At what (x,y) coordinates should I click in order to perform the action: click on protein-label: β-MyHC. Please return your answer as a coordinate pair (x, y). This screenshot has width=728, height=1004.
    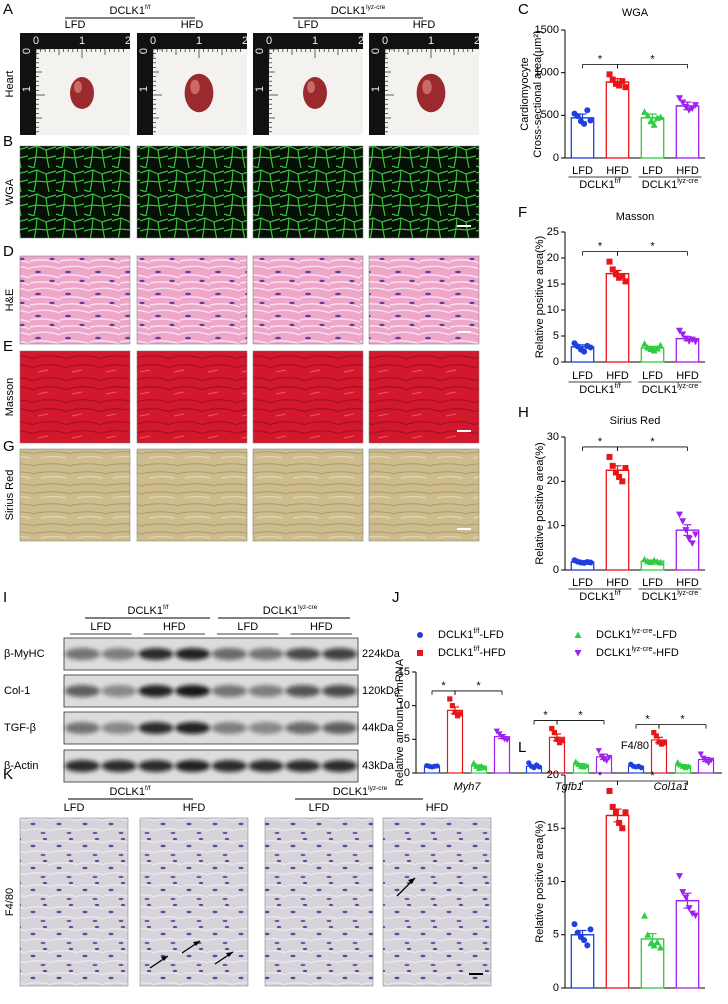
    Looking at the image, I should click on (24, 654).